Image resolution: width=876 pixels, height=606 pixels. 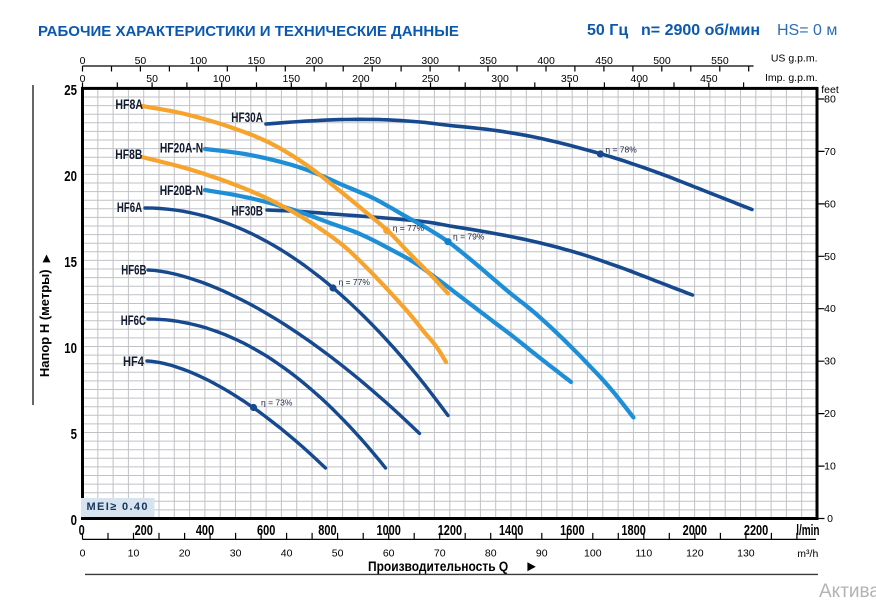 What do you see at coordinates (807, 530) in the screenshot?
I see `svg-text: l/min` at bounding box center [807, 530].